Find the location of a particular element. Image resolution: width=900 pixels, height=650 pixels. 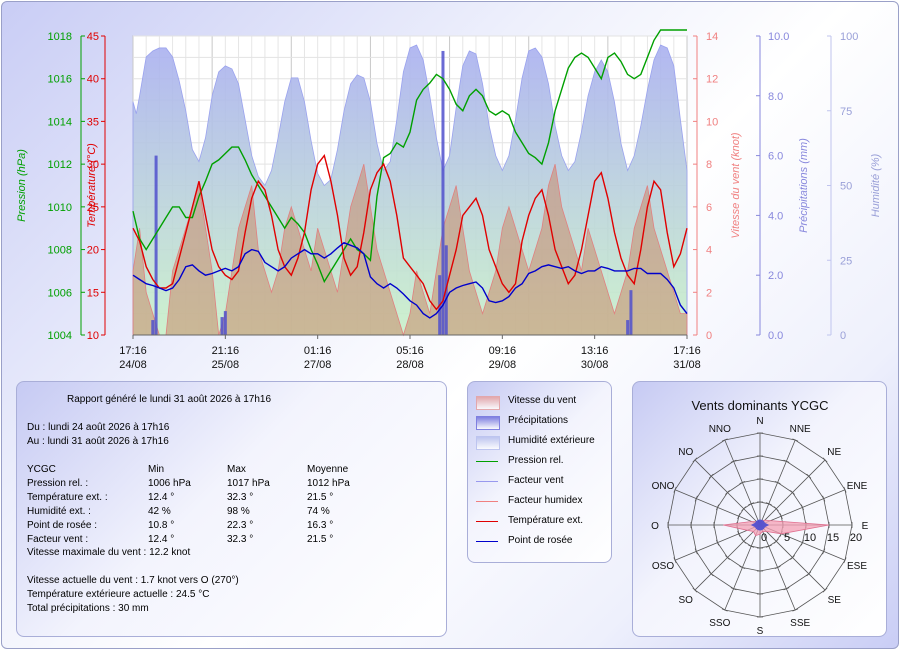

temperature-axis-tick-label: 30 is located at coordinates (93, 165).